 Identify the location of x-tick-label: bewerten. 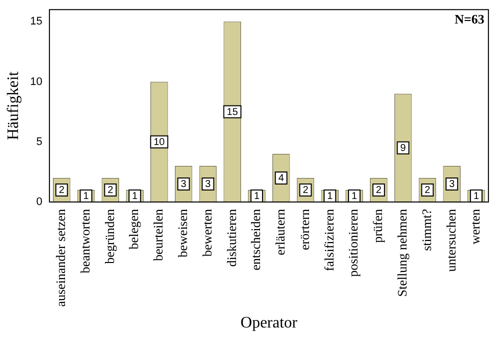
(206, 232).